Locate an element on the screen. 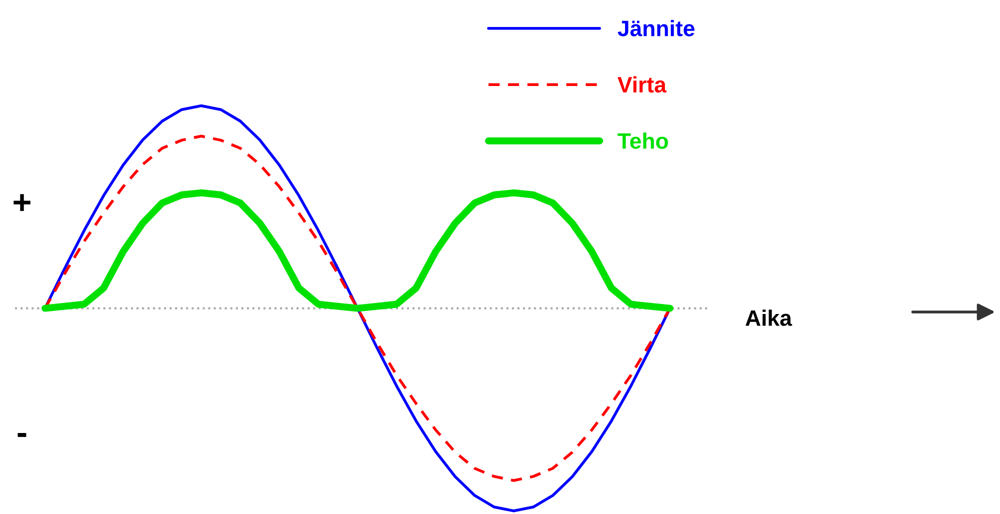 Image resolution: width=1000 pixels, height=514 pixels. text: Virta is located at coordinates (642, 84).